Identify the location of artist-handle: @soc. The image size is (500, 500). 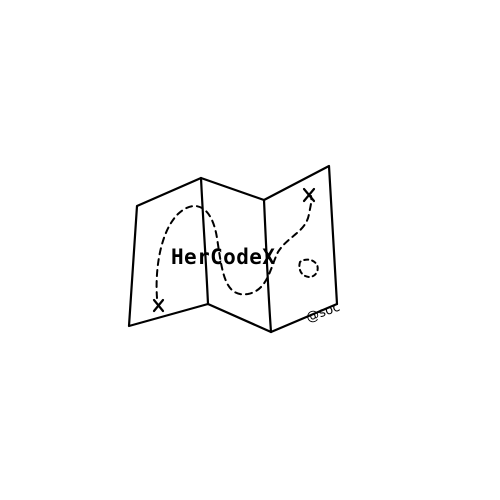
(323, 313).